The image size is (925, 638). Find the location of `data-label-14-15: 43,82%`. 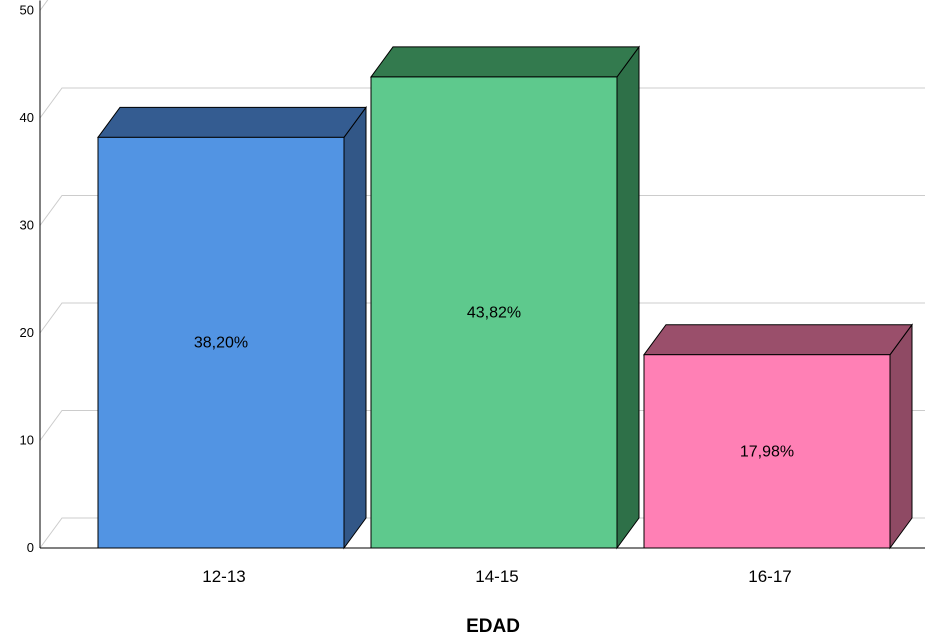

data-label-14-15: 43,82% is located at coordinates (494, 312).